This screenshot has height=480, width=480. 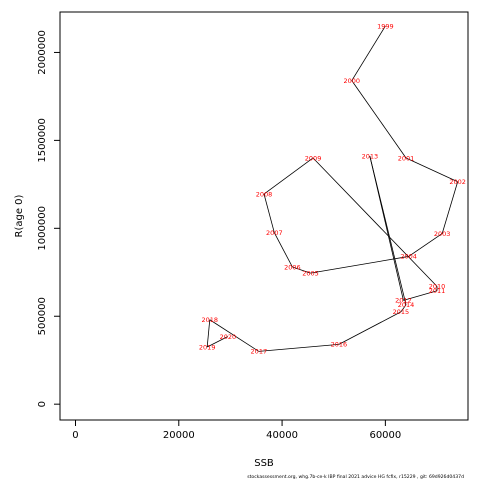 I want to click on y-tick-label: 2000000, so click(x=42, y=52).